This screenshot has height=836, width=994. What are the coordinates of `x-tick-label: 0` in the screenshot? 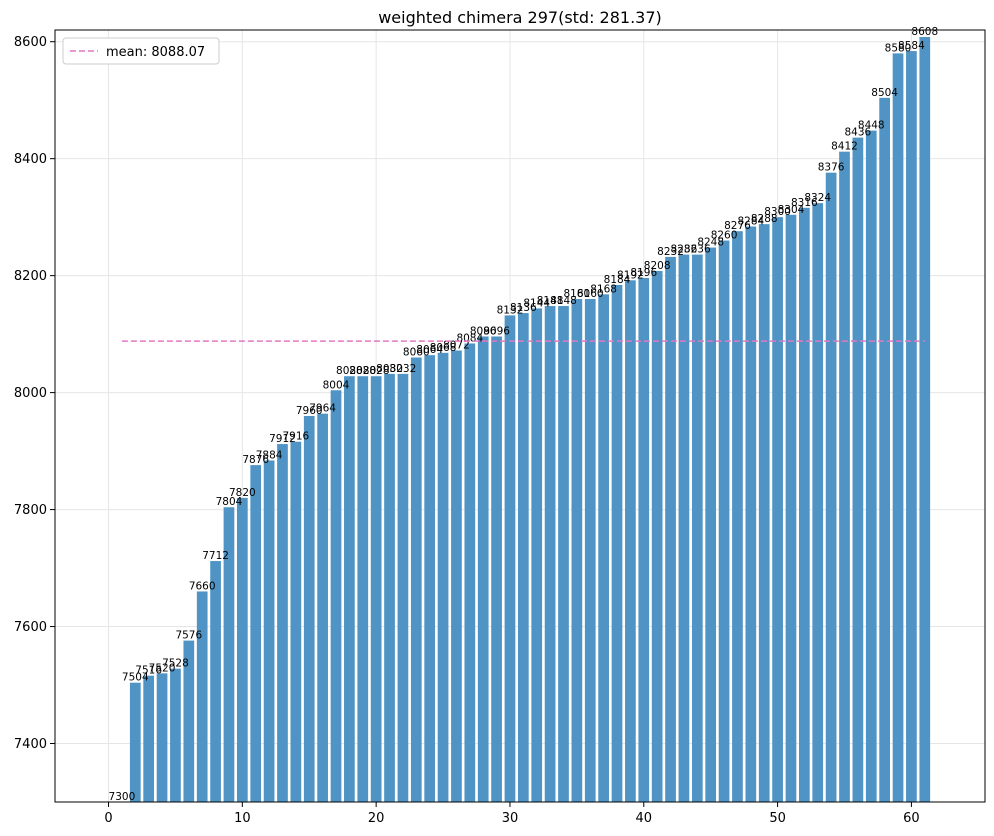 It's located at (108, 818).